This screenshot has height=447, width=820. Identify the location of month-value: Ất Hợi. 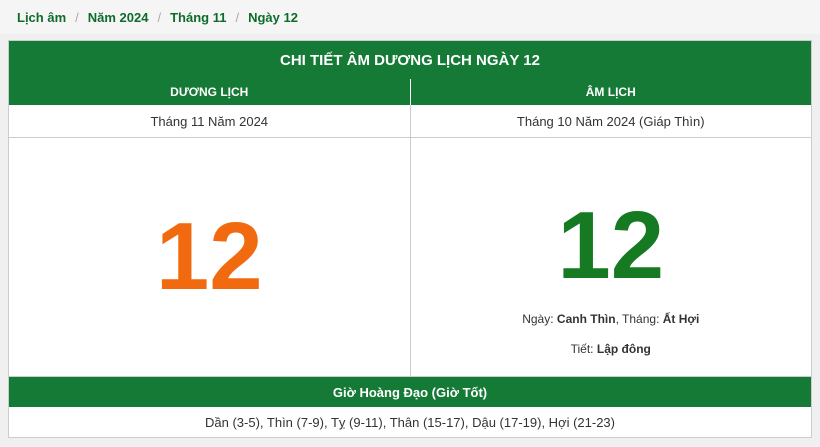
(681, 319).